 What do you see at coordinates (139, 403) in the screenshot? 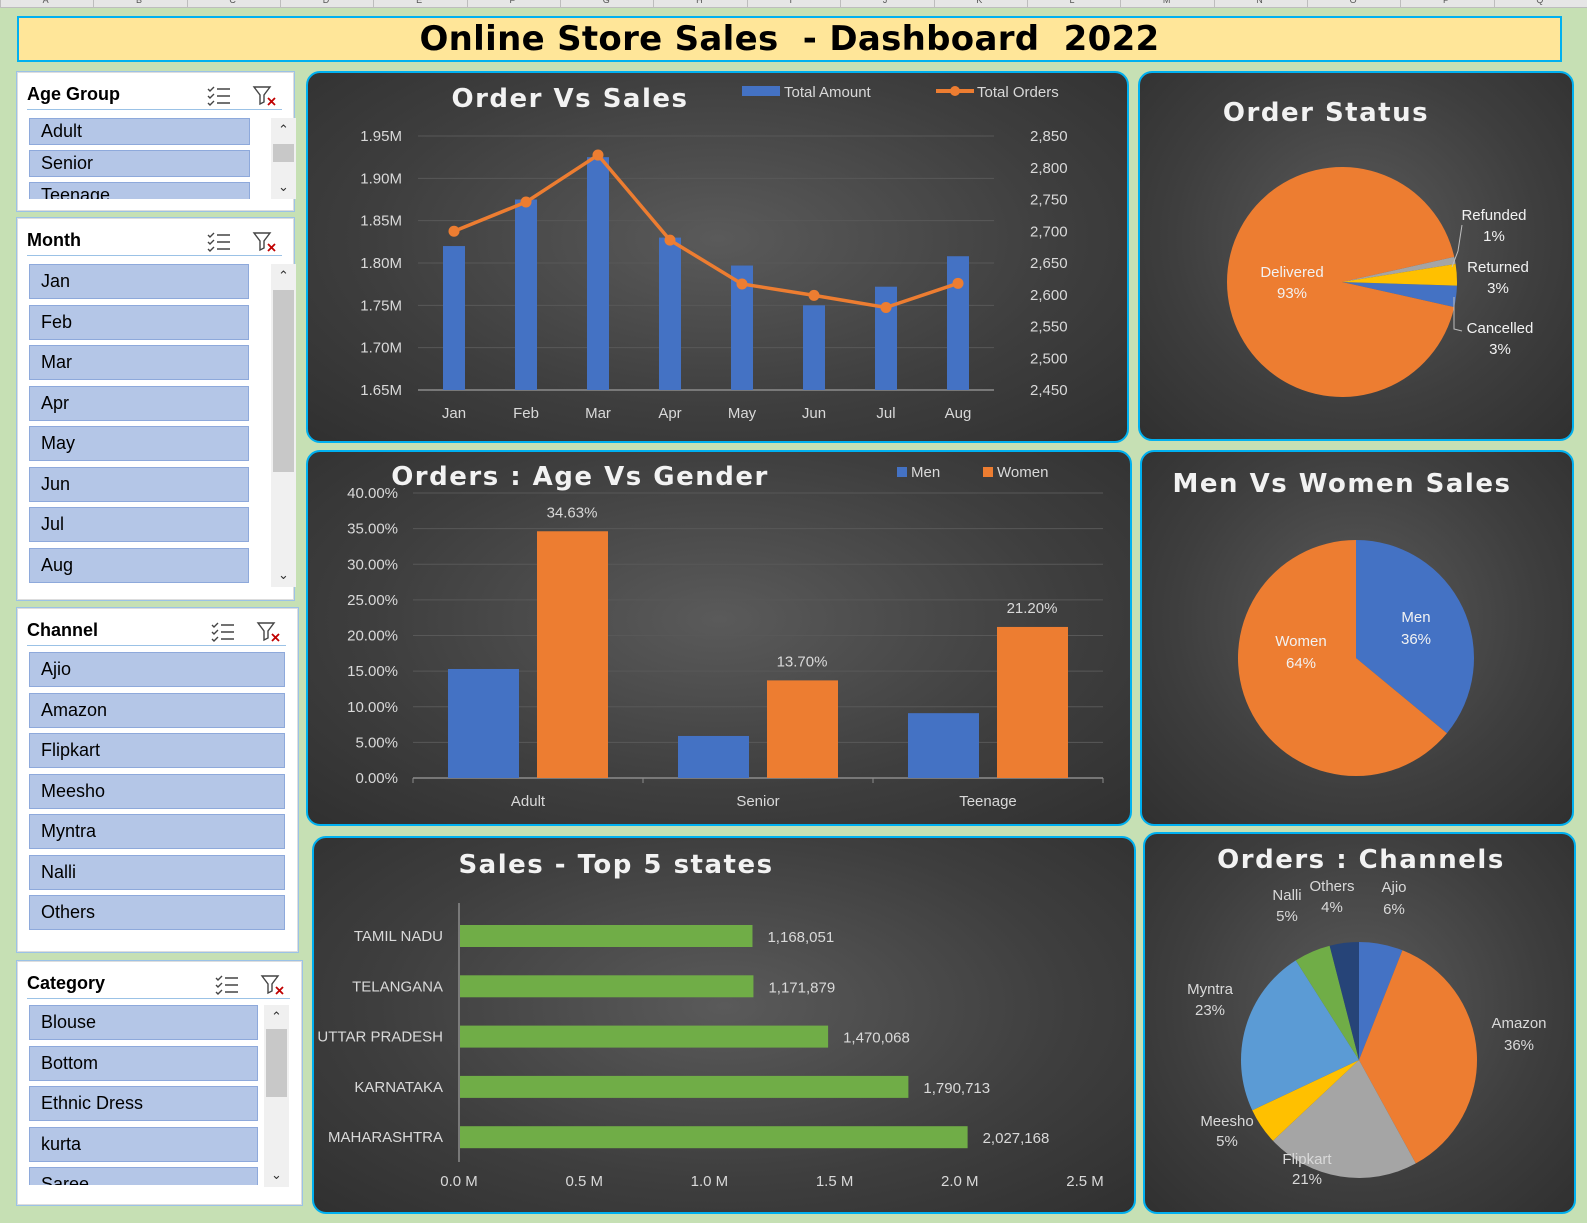
I see `slicer-item-apr: Apr` at bounding box center [139, 403].